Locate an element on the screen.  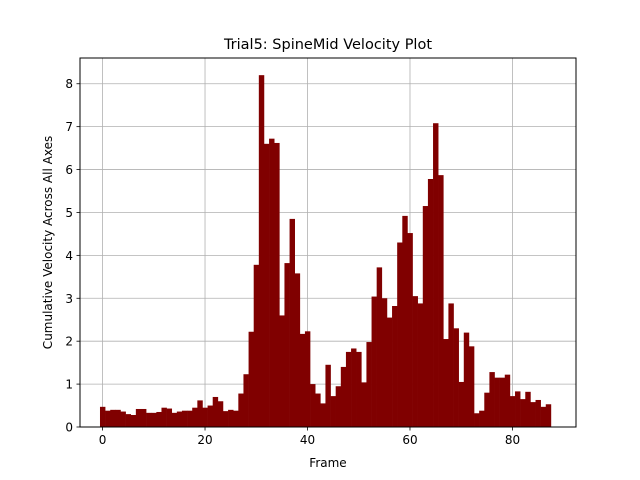
y-axis-title: Cumulative Velocity Across All Axes is located at coordinates (48, 242).